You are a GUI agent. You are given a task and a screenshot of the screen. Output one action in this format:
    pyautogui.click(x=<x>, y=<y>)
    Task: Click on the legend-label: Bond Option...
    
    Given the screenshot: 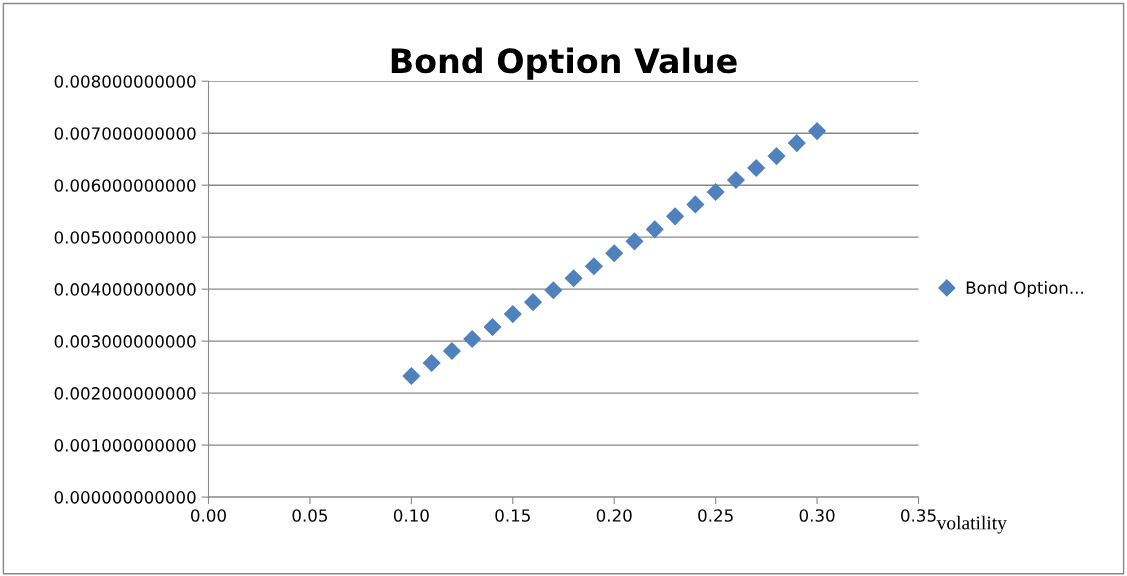 What is the action you would take?
    pyautogui.click(x=1024, y=289)
    